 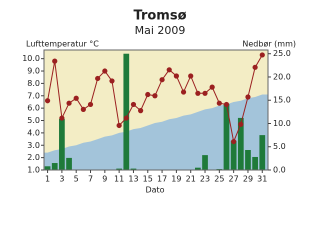 I want to click on x-tick-label: 21, so click(x=191, y=179).